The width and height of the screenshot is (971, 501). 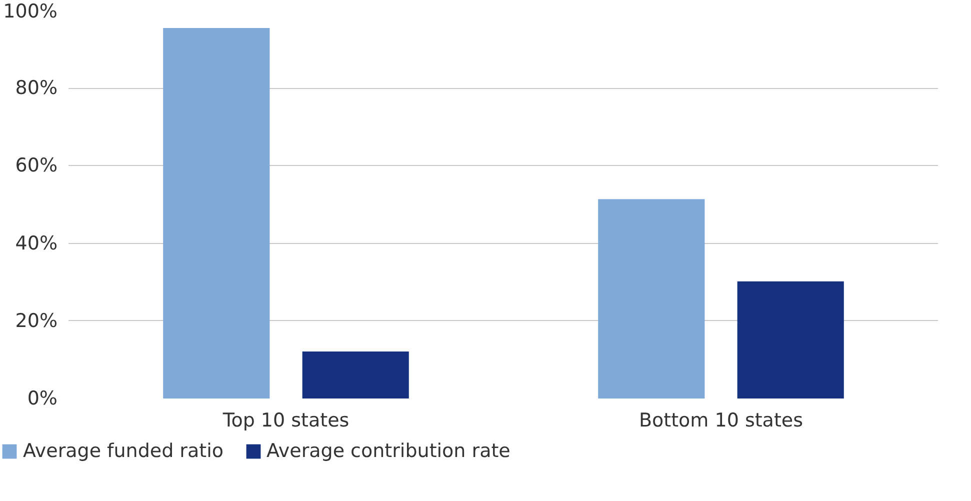 What do you see at coordinates (721, 421) in the screenshot?
I see `x-tick-label: Bottom 10 states` at bounding box center [721, 421].